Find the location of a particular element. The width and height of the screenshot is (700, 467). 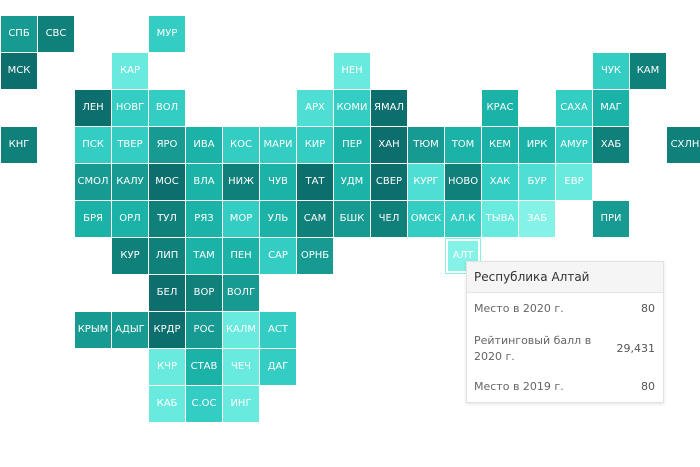

region-tile: АРХ is located at coordinates (315, 108).